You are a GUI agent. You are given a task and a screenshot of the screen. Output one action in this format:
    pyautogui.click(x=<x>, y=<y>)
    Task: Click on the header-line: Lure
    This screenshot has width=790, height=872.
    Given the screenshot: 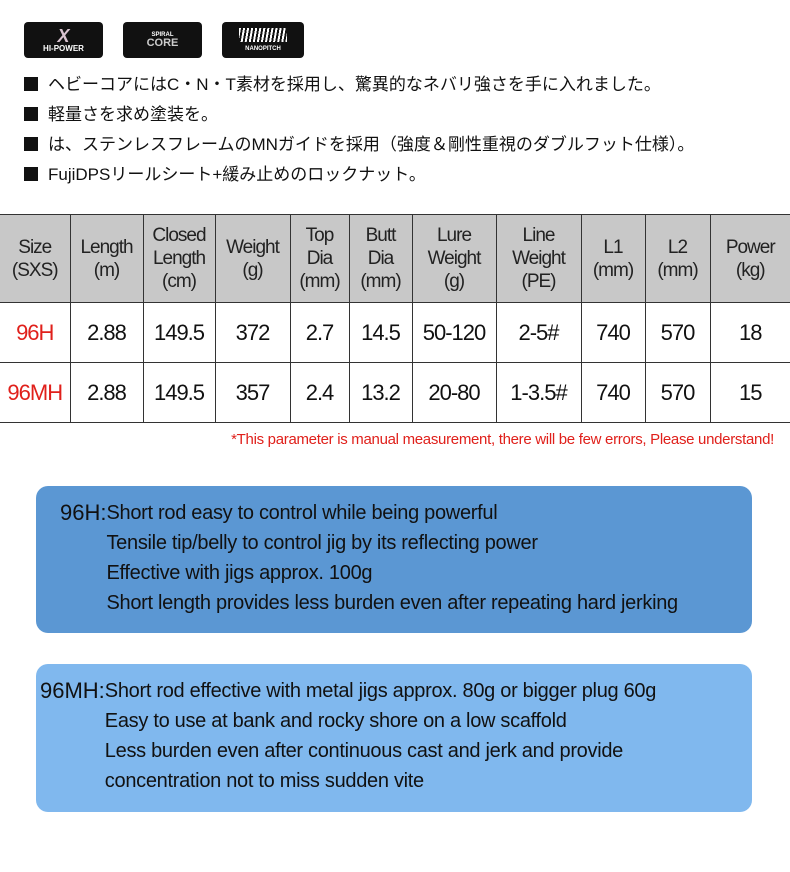 What is the action you would take?
    pyautogui.click(x=454, y=235)
    